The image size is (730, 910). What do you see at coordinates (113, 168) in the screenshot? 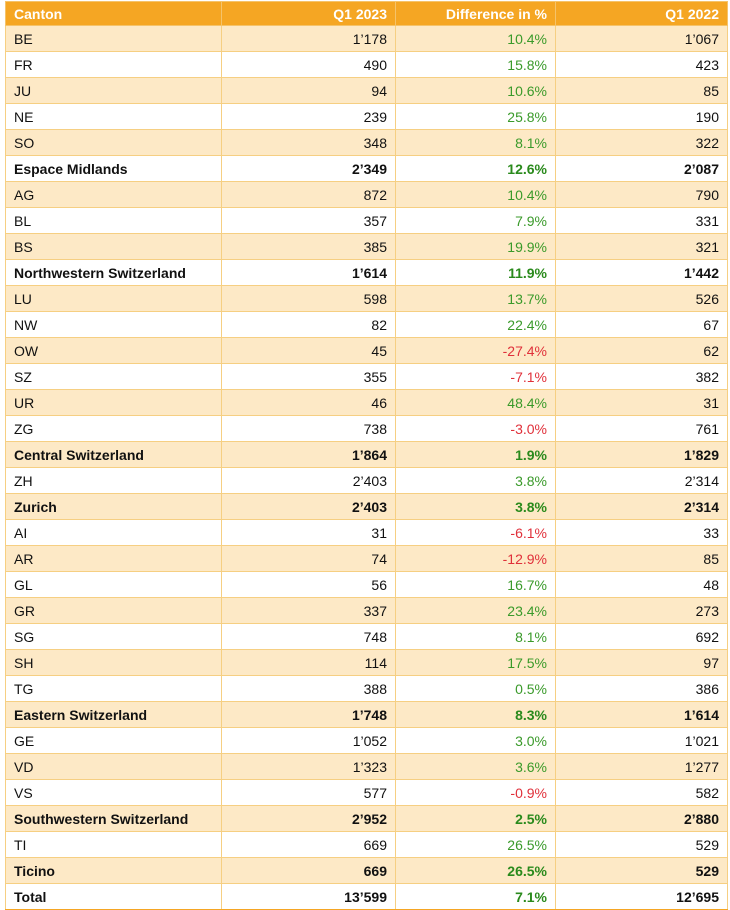
I see `cell-canton: Espace Midlands` at bounding box center [113, 168].